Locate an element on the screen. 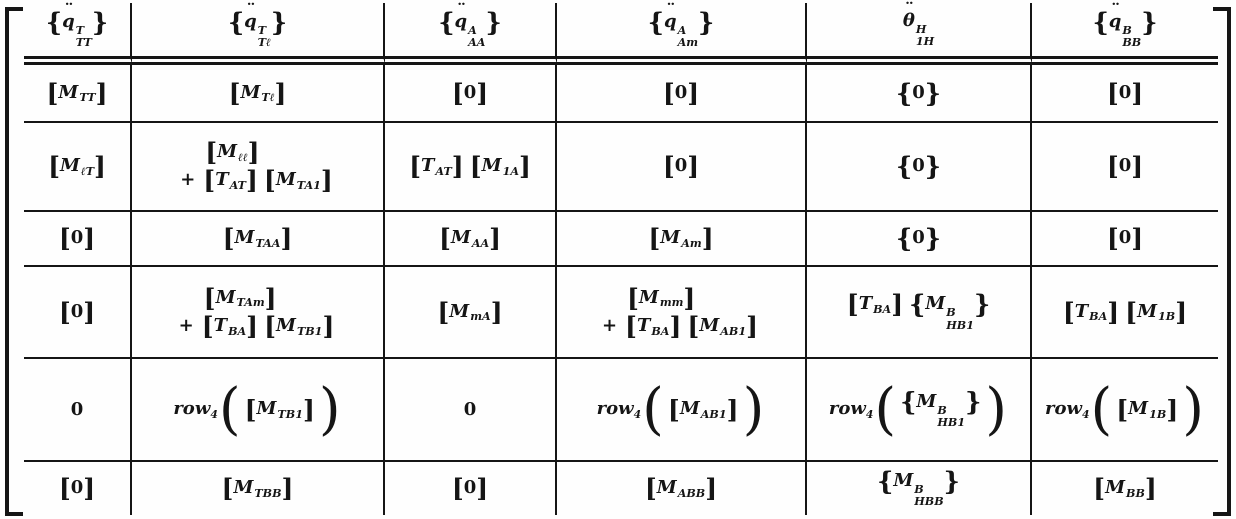 The width and height of the screenshot is (1236, 519). matrix-term: [MTBB] is located at coordinates (258, 487).